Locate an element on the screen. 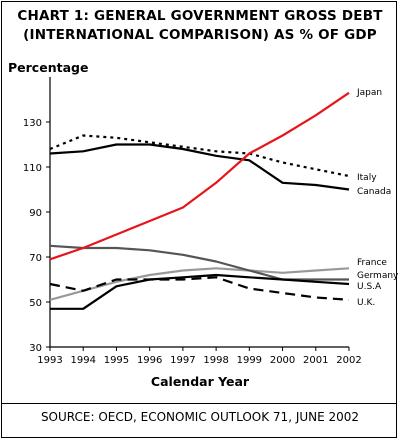  legend-label-germany: Germany is located at coordinates (378, 276).